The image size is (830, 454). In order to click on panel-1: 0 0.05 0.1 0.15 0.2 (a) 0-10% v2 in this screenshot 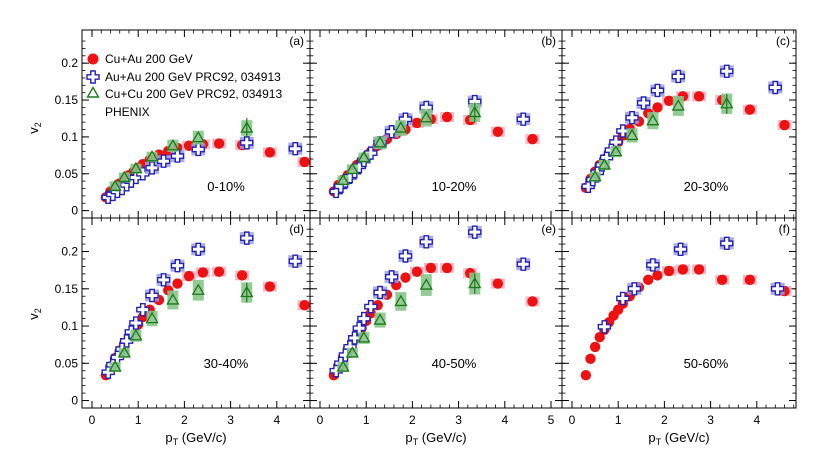, I will do `click(169, 124)`.